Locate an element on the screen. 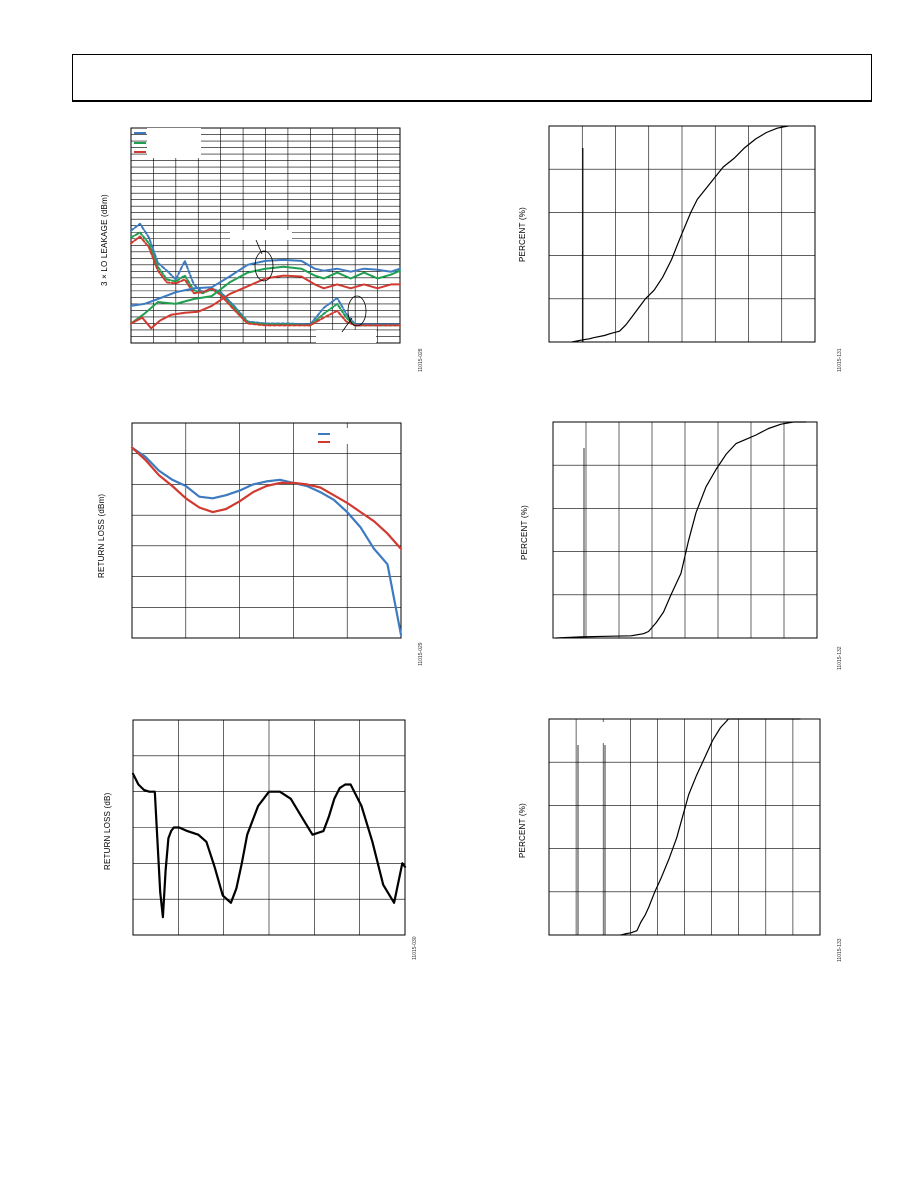  percent-3-legend-box is located at coordinates (593, 732).